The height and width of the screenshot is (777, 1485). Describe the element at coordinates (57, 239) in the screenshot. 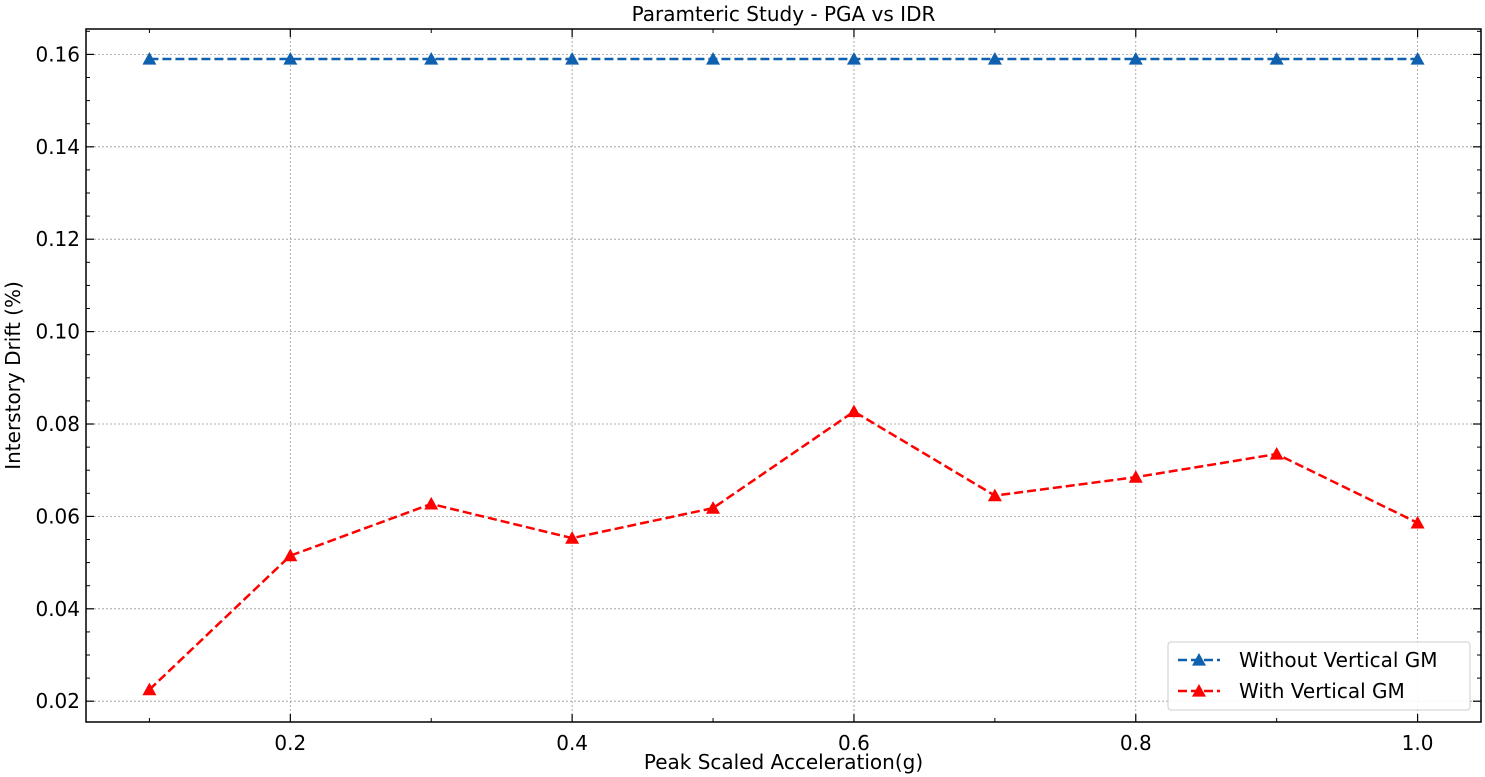

I see `y-tick-label: 0.12` at that location.